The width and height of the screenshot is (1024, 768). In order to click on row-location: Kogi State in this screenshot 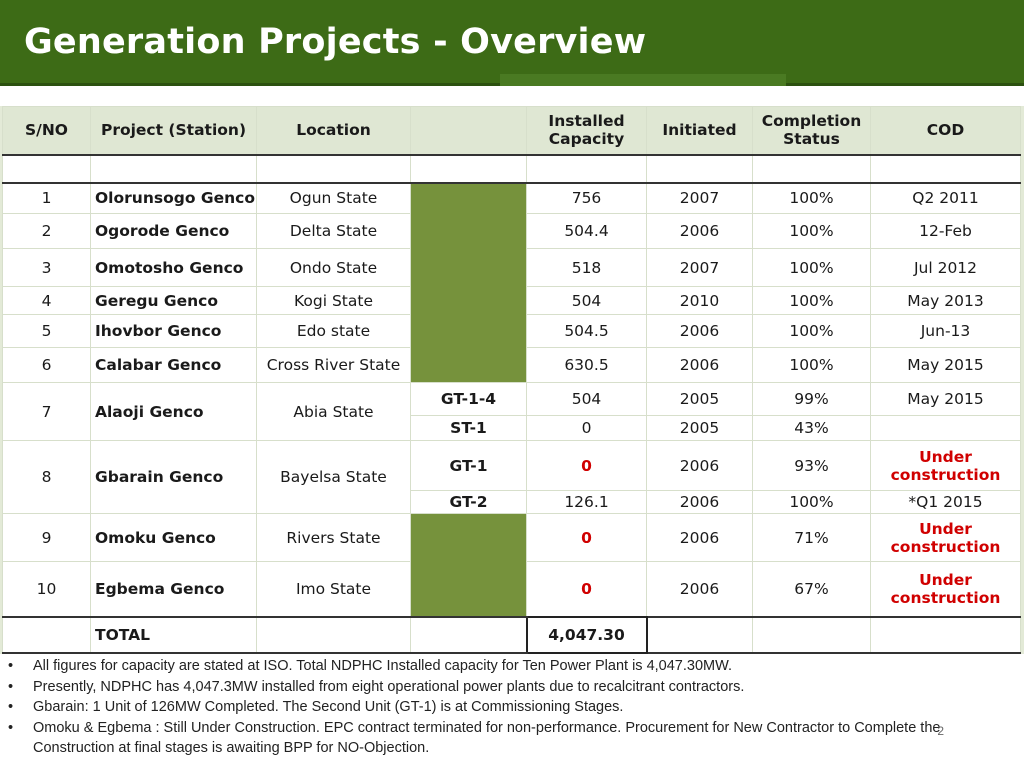, I will do `click(333, 300)`.